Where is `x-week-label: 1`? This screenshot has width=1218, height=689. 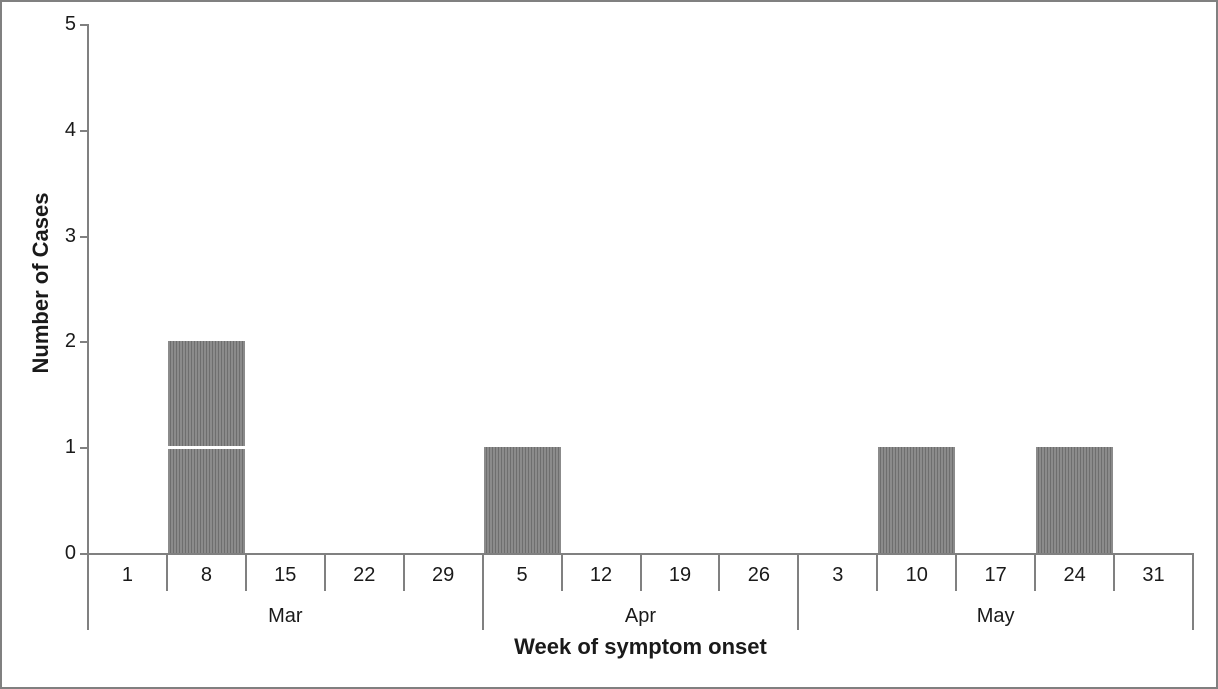 x-week-label: 1 is located at coordinates (127, 575).